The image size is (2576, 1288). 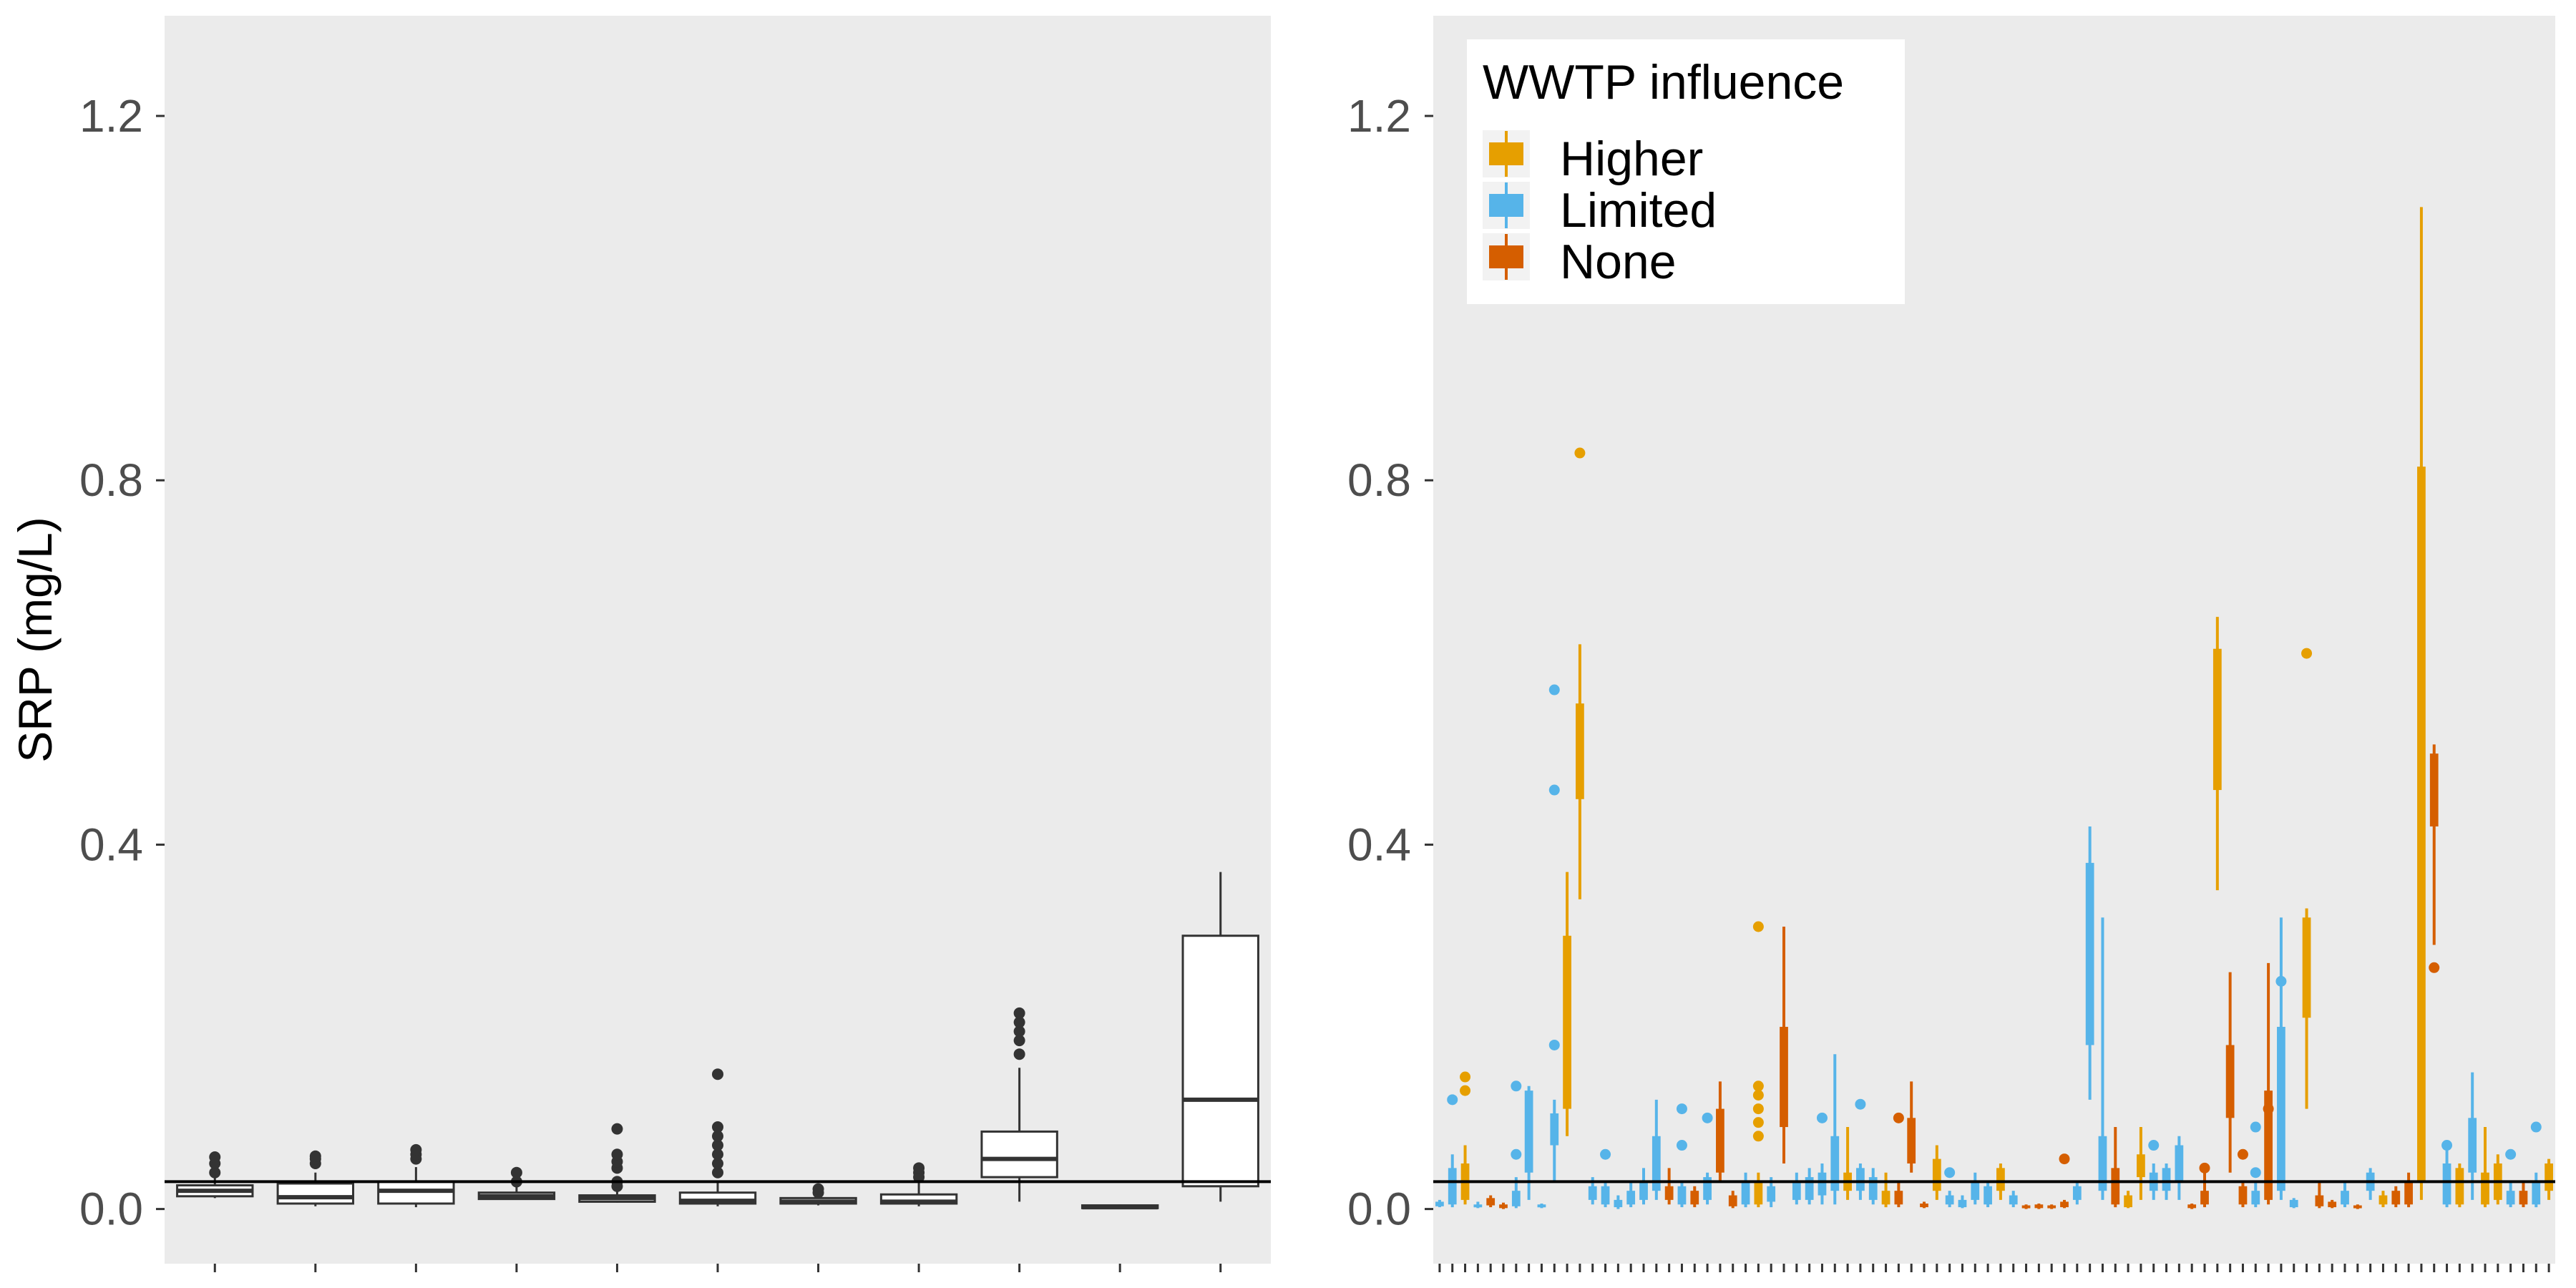 I want to click on legend-key-limited-box, so click(x=1506, y=205).